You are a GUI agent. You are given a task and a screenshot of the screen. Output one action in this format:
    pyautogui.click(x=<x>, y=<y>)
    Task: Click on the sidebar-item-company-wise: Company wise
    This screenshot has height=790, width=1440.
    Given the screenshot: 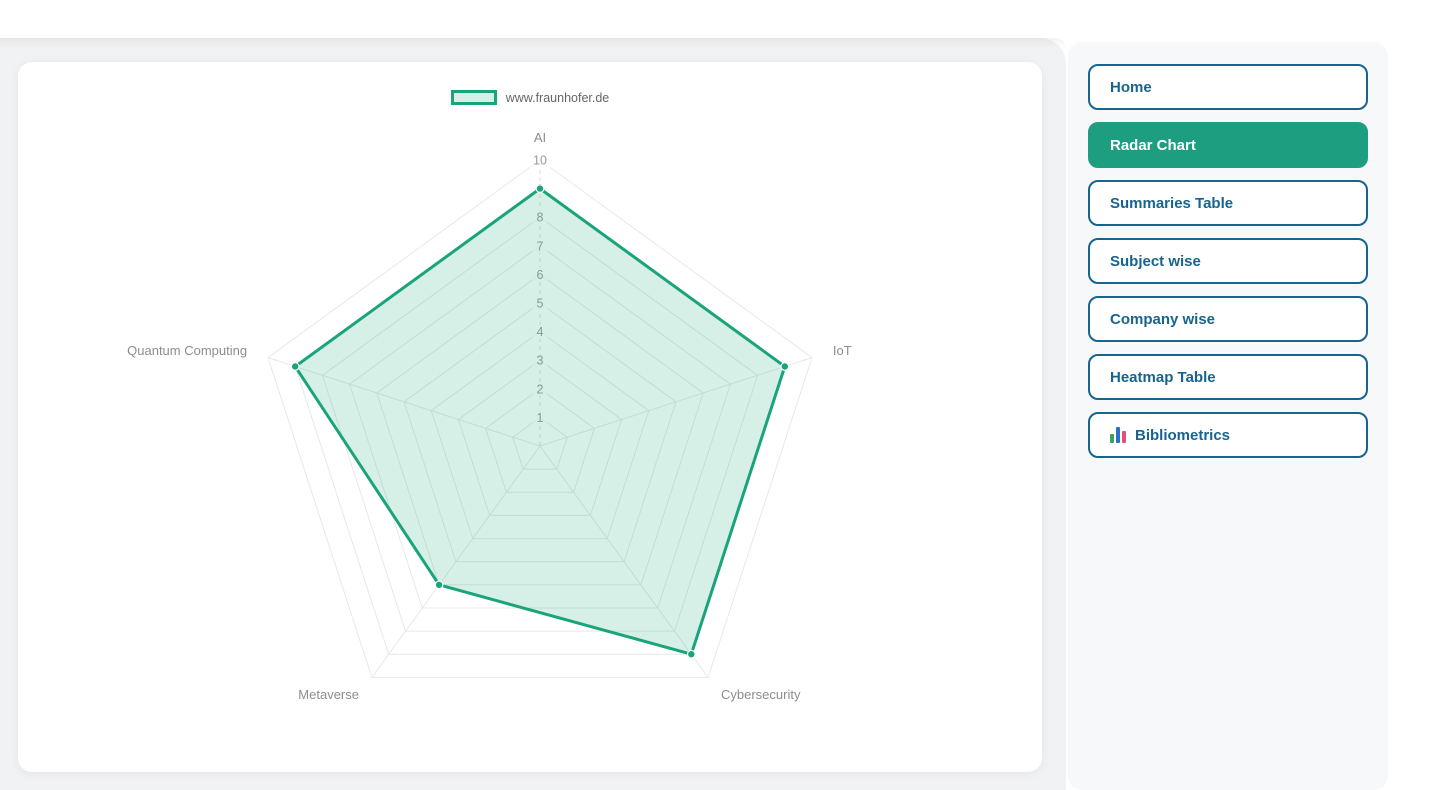 What is the action you would take?
    pyautogui.click(x=1228, y=319)
    